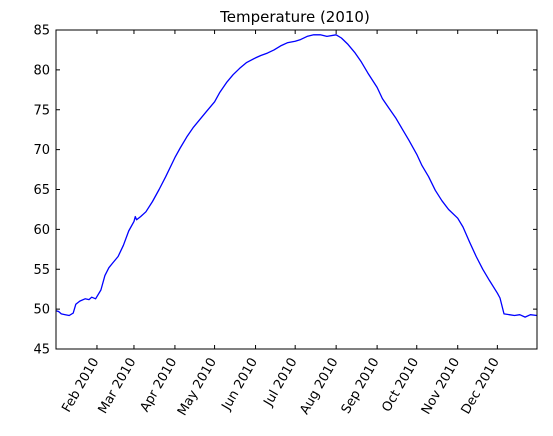 The image size is (553, 436). Describe the element at coordinates (41, 31) in the screenshot. I see `y-tick-label: 85` at that location.